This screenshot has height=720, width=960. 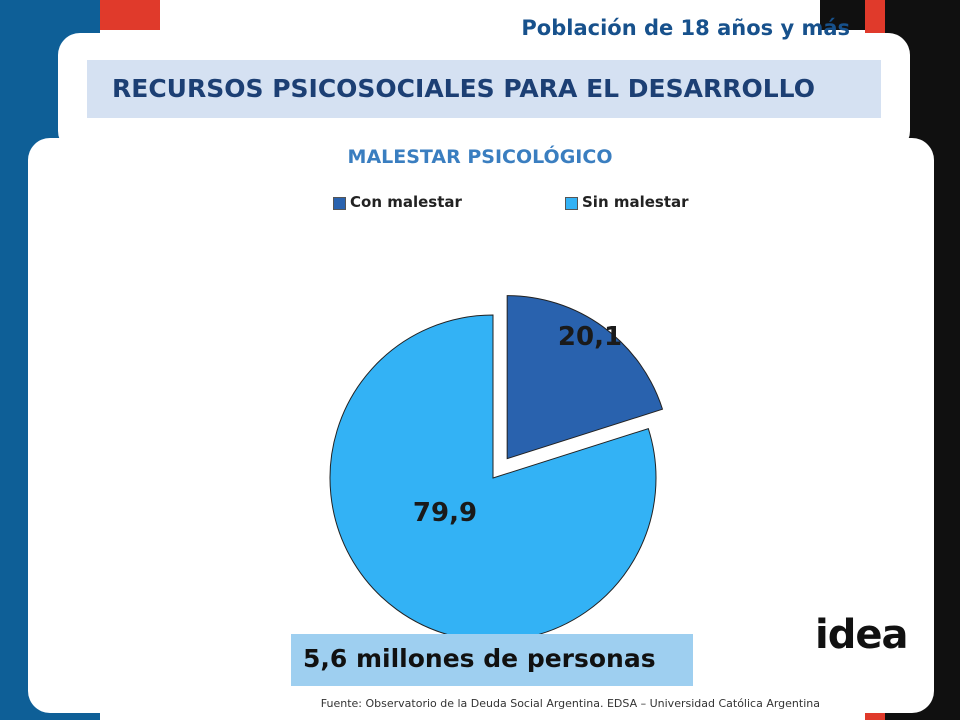 What do you see at coordinates (590, 337) in the screenshot?
I see `data-label-con-malestar: 20,1` at bounding box center [590, 337].